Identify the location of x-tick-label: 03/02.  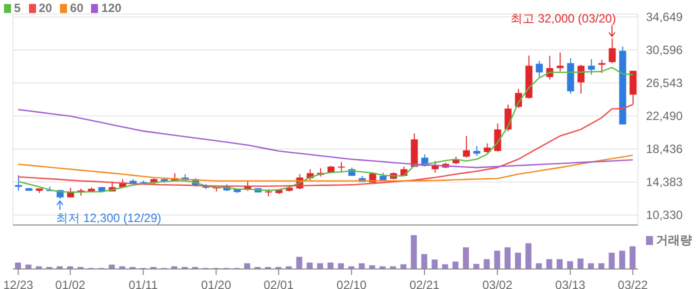
(497, 283).